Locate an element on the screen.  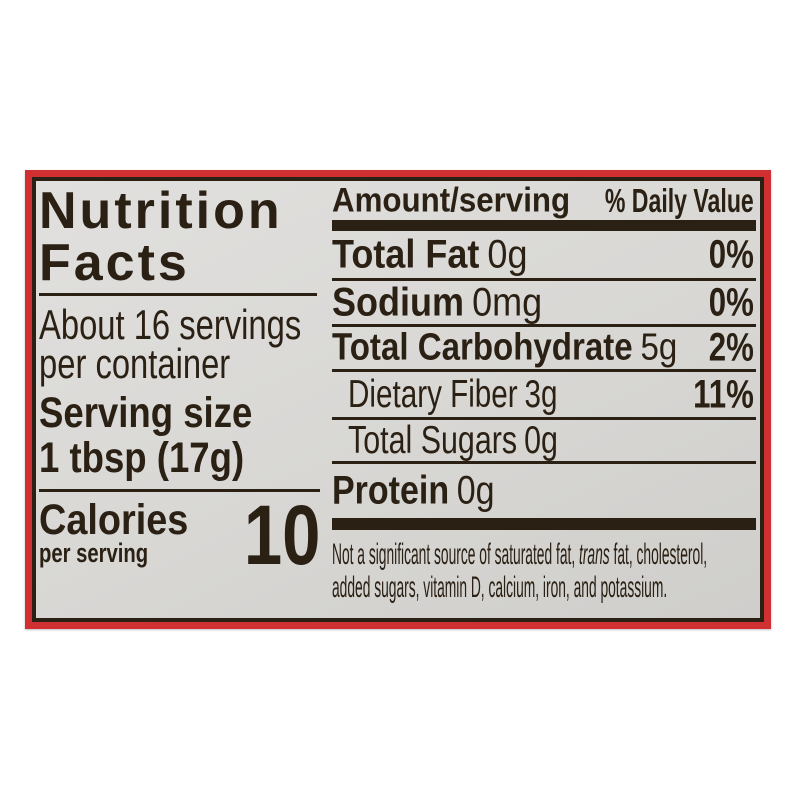
title-line-1: Nutrition is located at coordinates (161, 211).